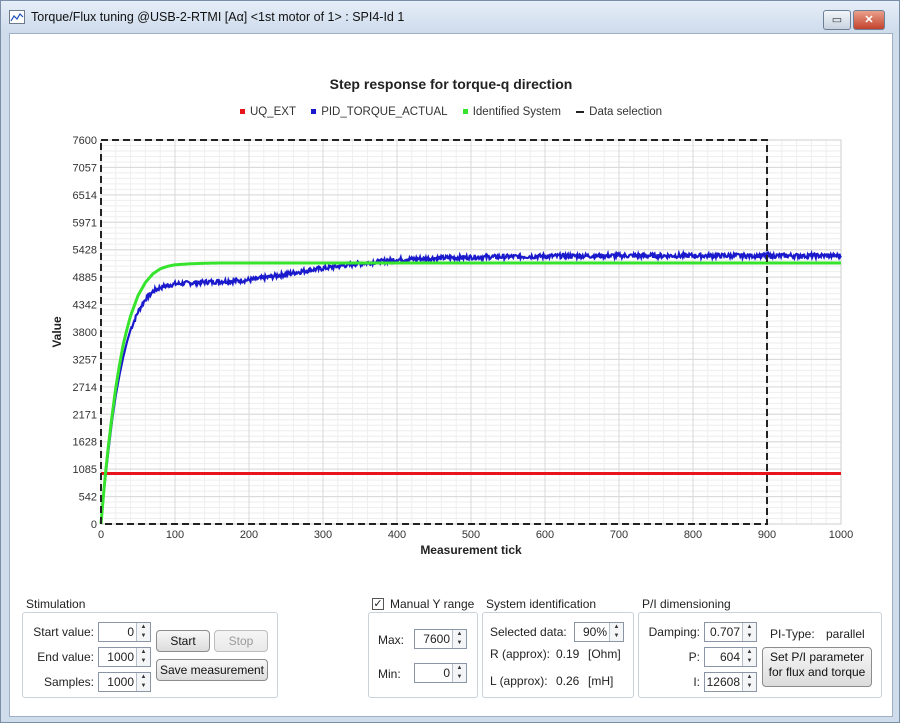 The width and height of the screenshot is (900, 723). I want to click on selected-data-value: 90%, so click(594, 632).